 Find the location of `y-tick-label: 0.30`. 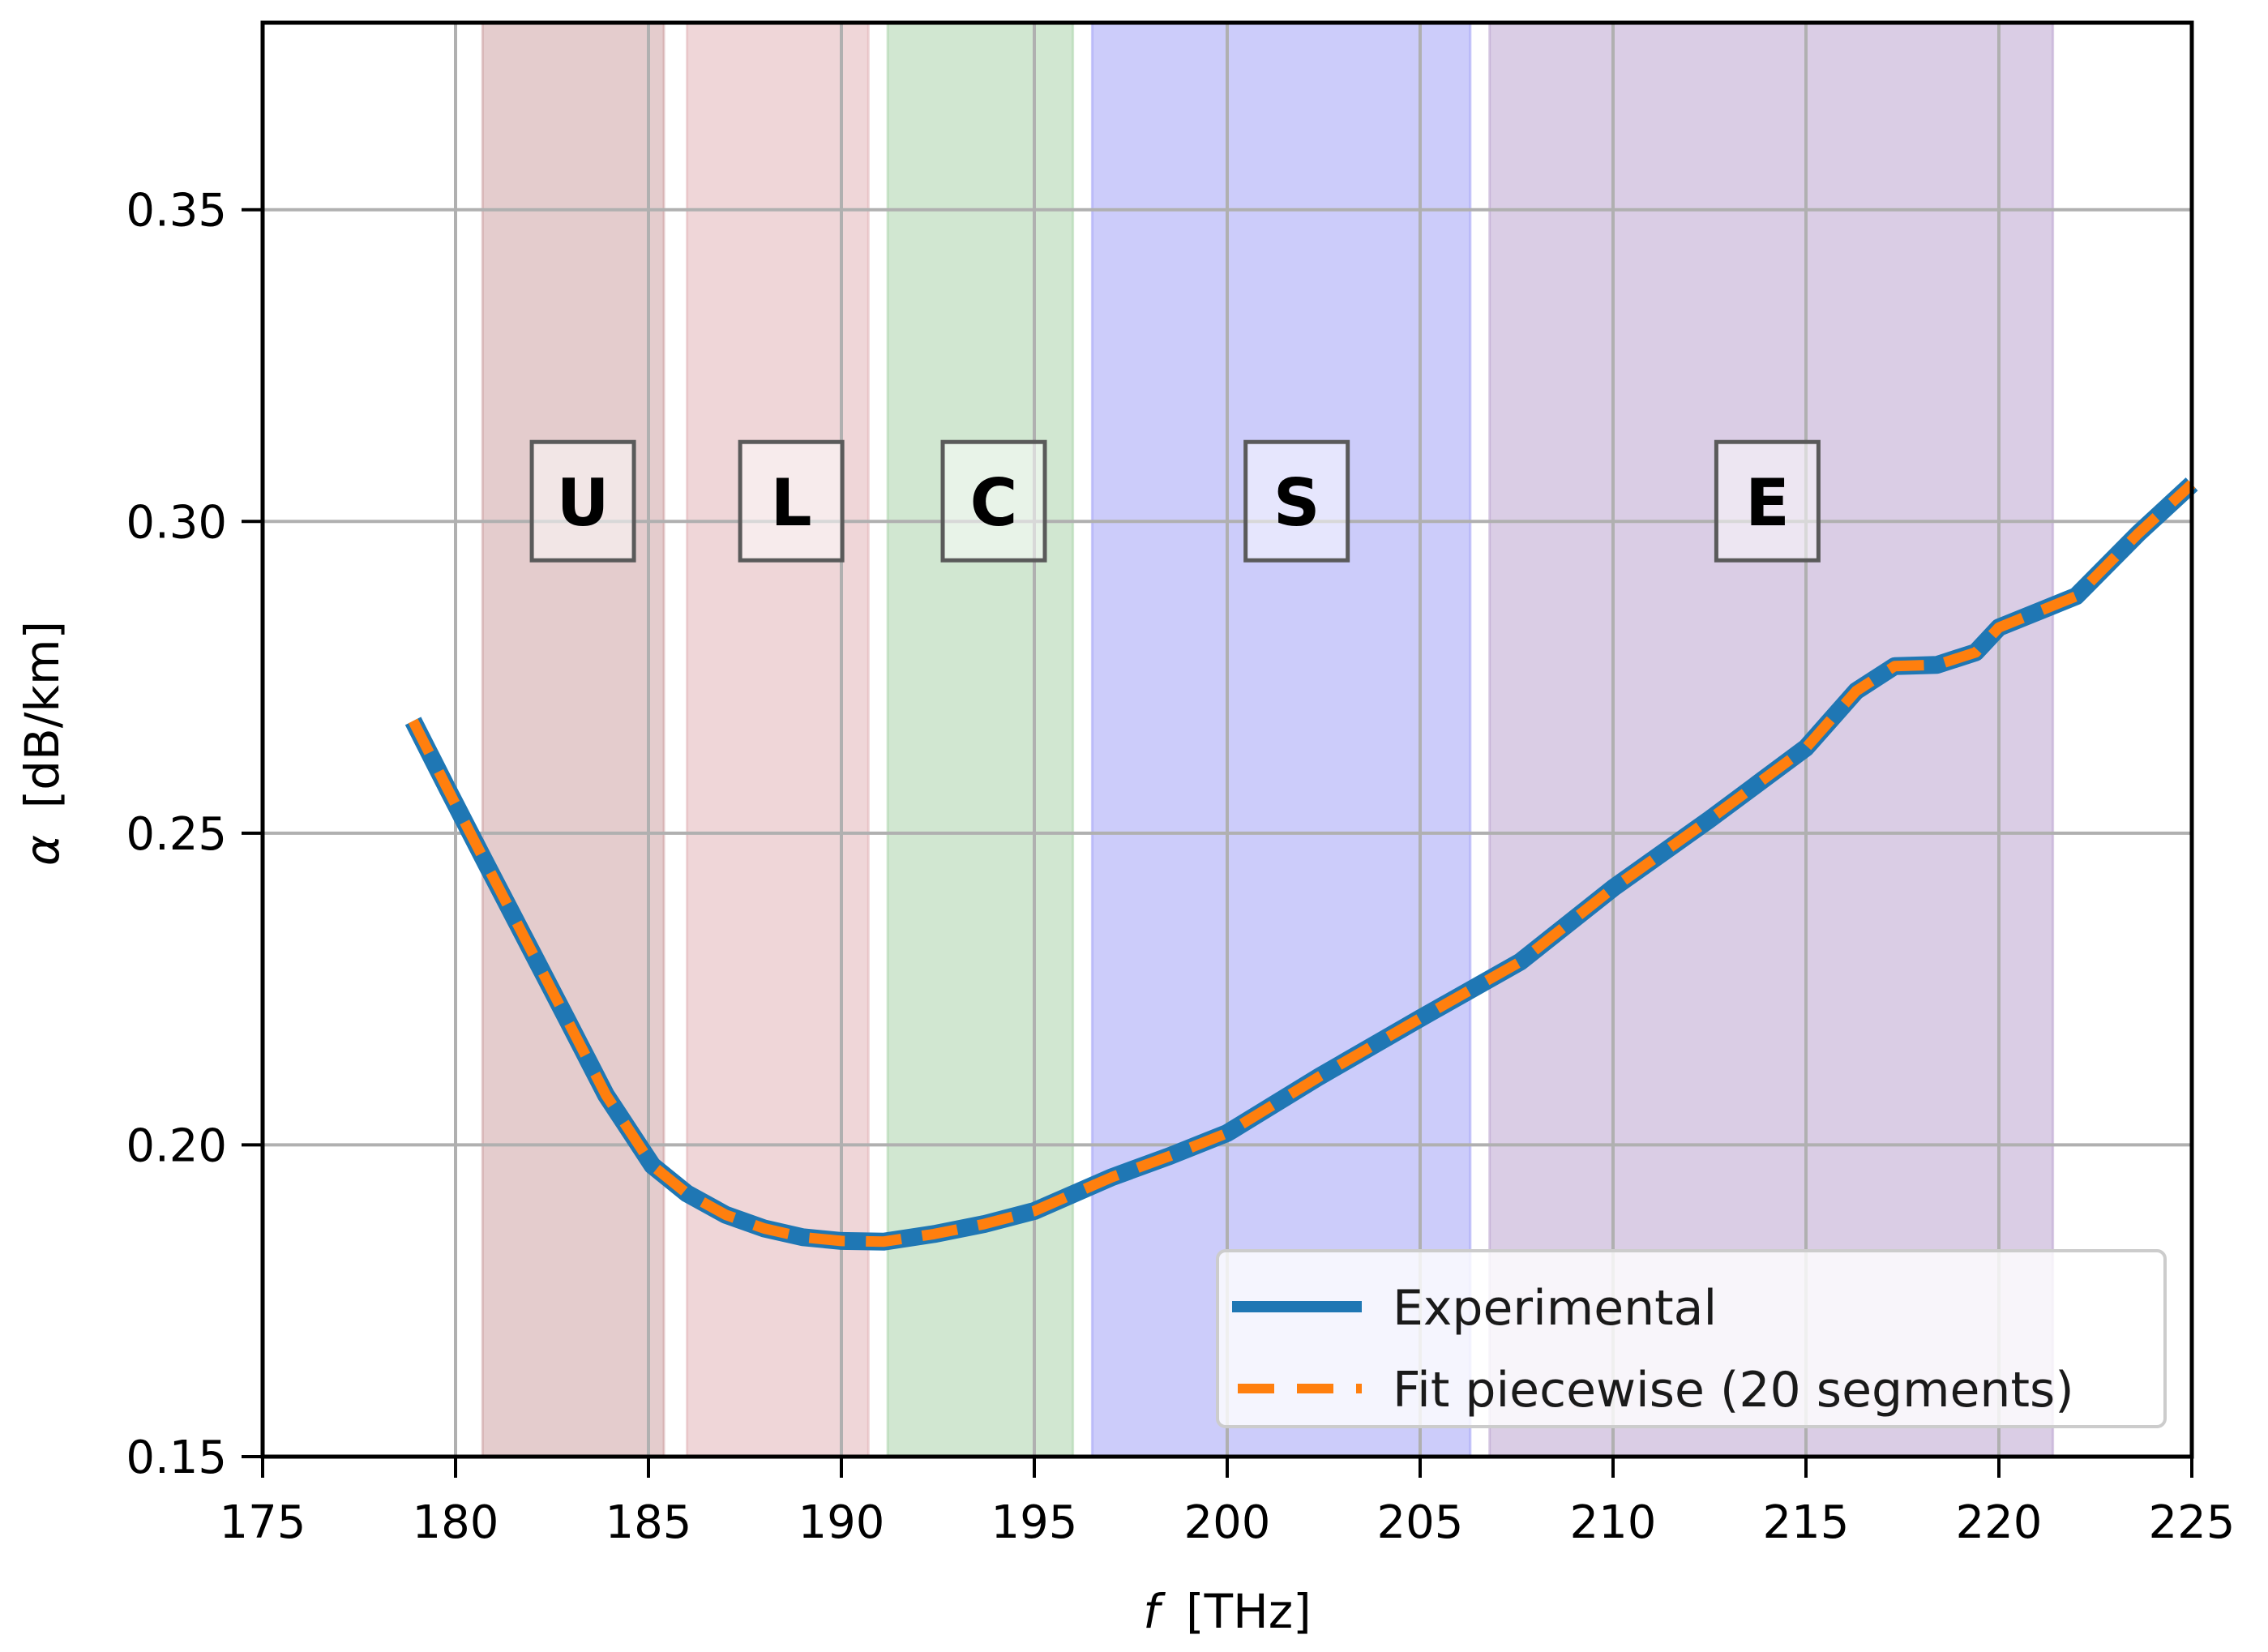

y-tick-label: 0.30 is located at coordinates (176, 523).